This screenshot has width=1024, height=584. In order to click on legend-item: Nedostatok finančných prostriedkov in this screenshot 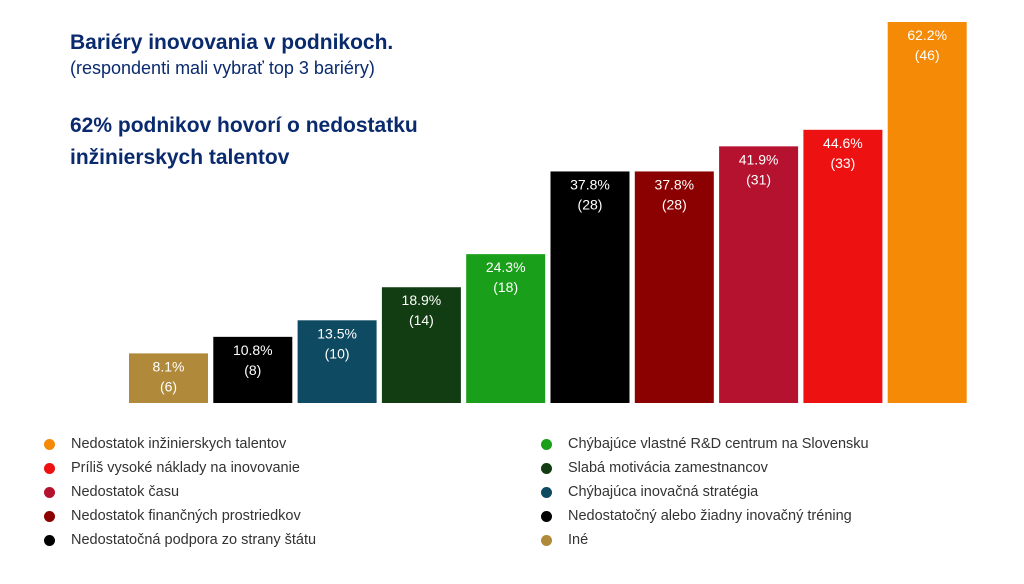, I will do `click(180, 516)`.